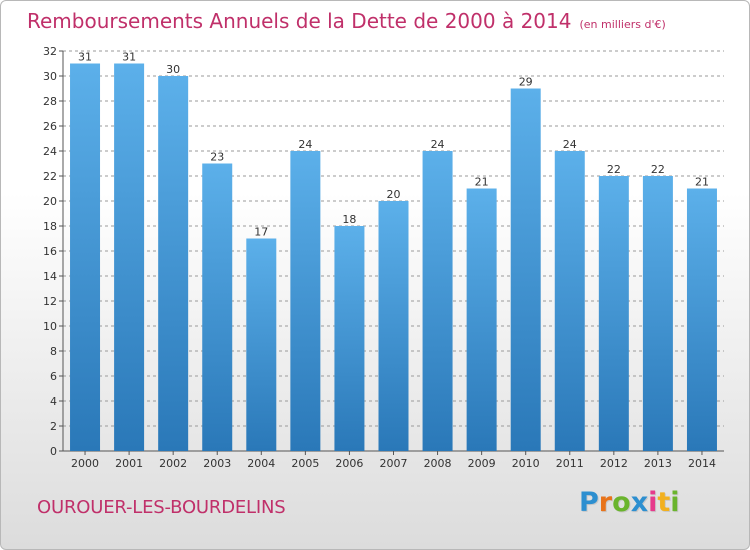 The image size is (750, 550). What do you see at coordinates (53, 451) in the screenshot?
I see `y-tick-label: 0` at bounding box center [53, 451].